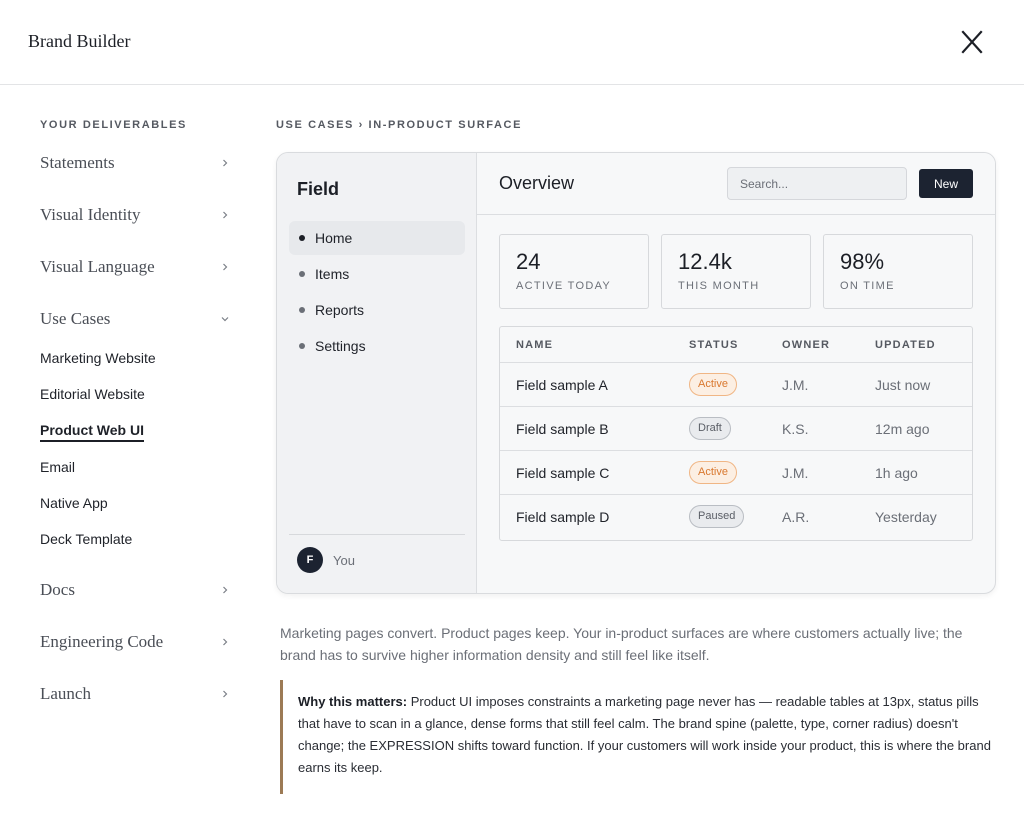 Image resolution: width=1024 pixels, height=833 pixels. What do you see at coordinates (817, 183) in the screenshot?
I see `mockup-search-input` at bounding box center [817, 183].